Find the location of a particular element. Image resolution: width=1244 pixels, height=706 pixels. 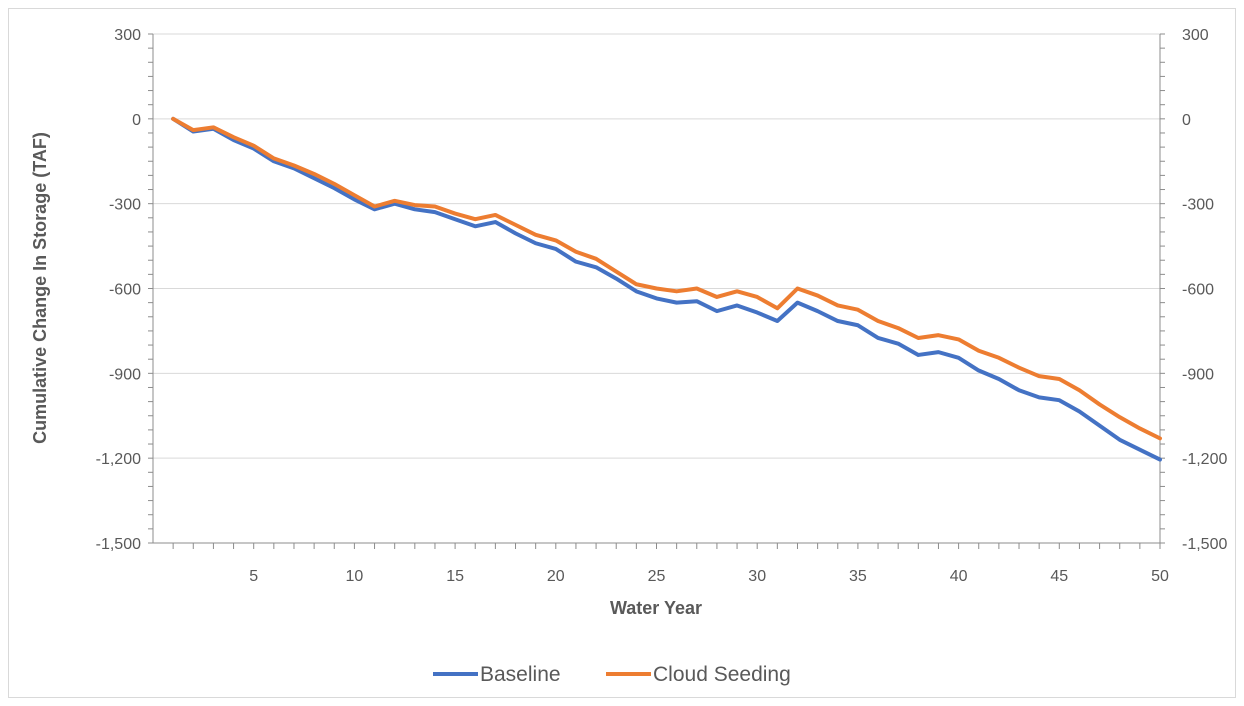

x-tick-label: 50 is located at coordinates (1160, 576).